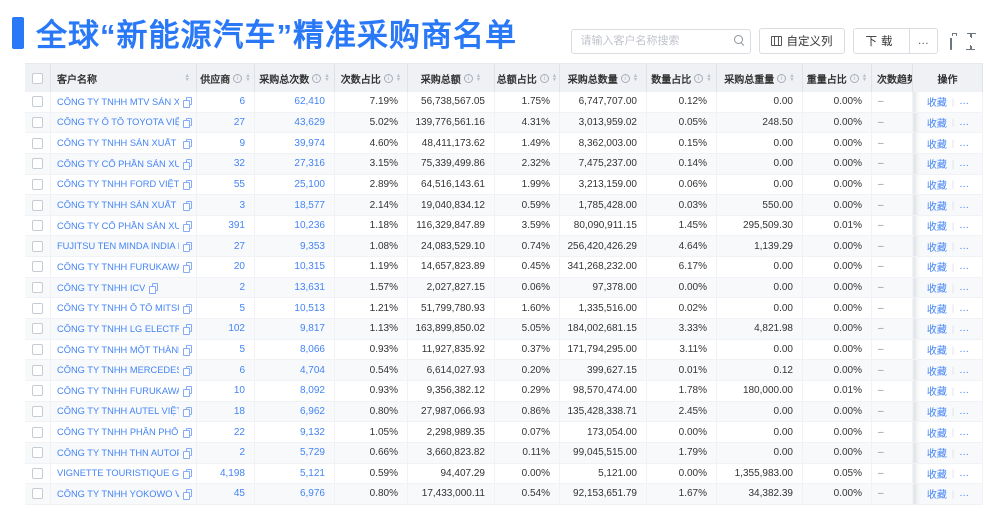 This screenshot has height=521, width=1000. What do you see at coordinates (738, 39) in the screenshot?
I see `search-icon` at bounding box center [738, 39].